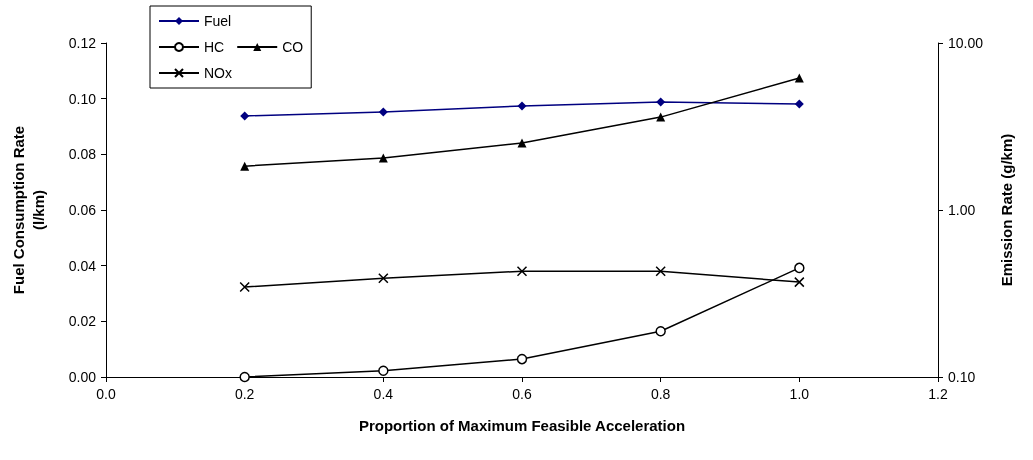 This screenshot has height=460, width=1033. Describe the element at coordinates (82, 43) in the screenshot. I see `y-tick-label: 0.12` at that location.